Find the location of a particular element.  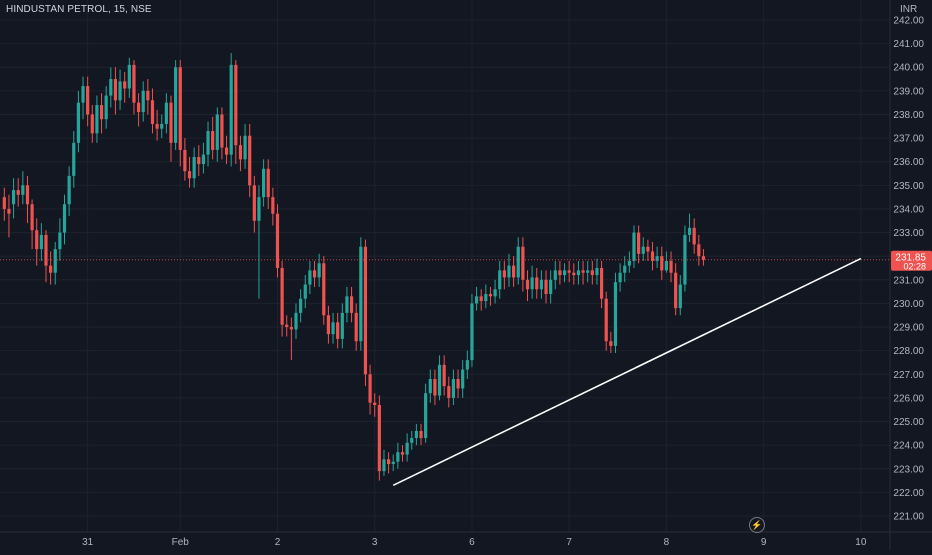

y-tick-label: 239.00 is located at coordinates (908, 91).